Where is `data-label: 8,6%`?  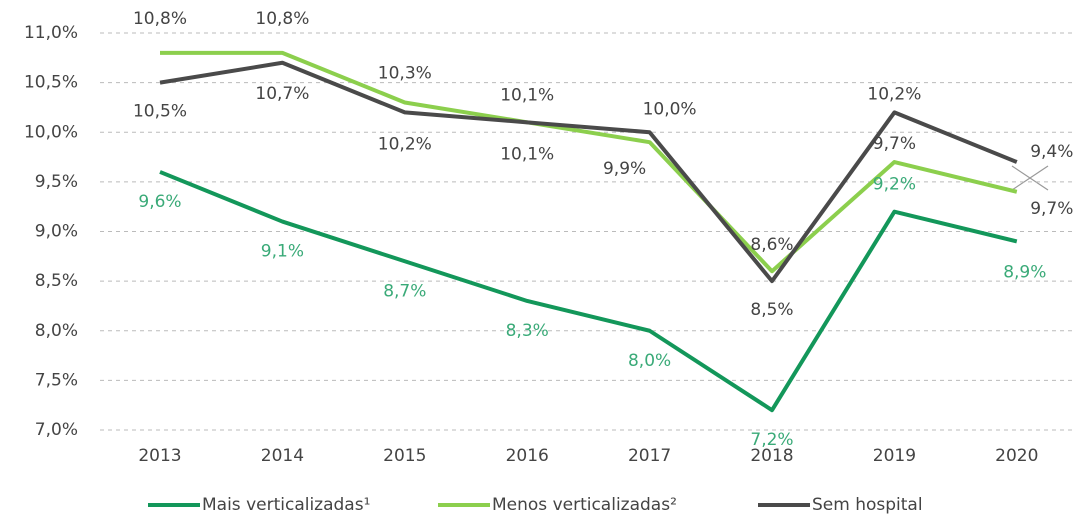
data-label: 8,6% is located at coordinates (771, 245).